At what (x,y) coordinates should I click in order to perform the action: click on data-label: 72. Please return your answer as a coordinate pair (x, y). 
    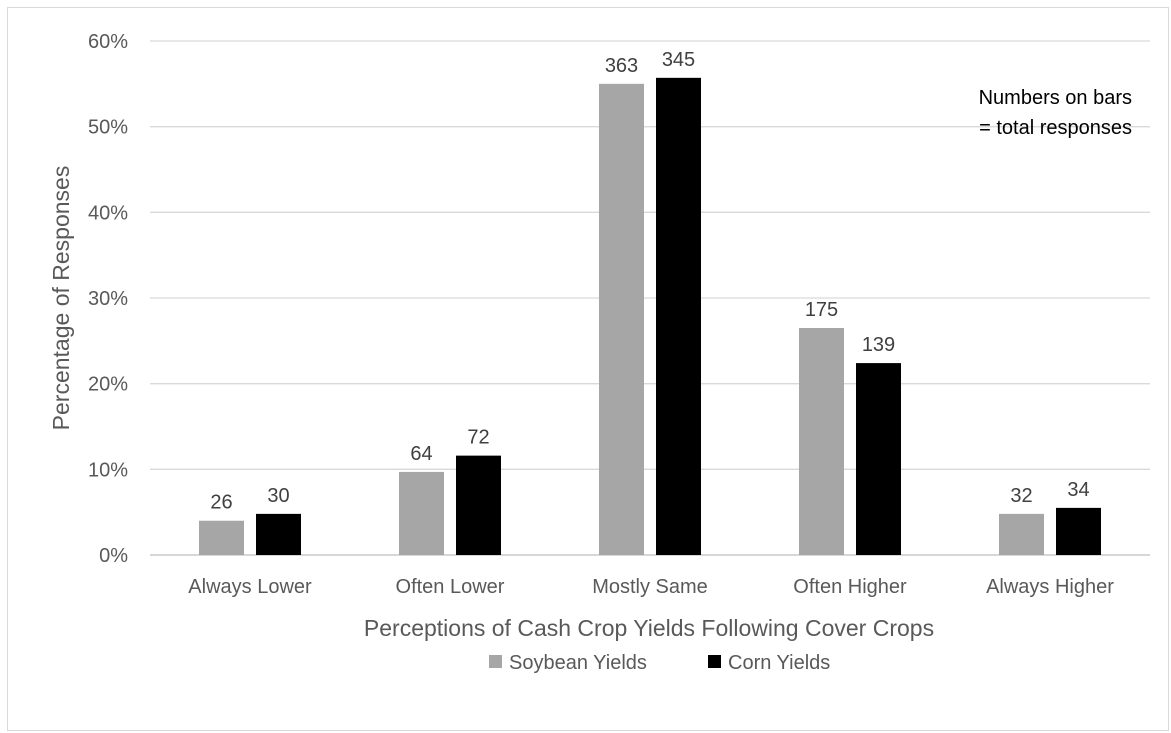
    Looking at the image, I should click on (478, 438).